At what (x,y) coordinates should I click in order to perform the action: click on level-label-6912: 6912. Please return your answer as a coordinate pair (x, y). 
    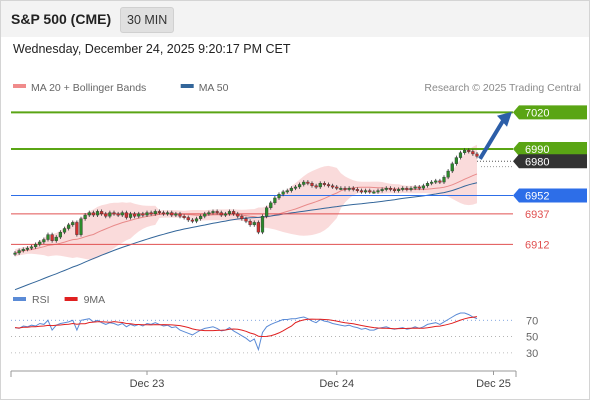
    Looking at the image, I should click on (537, 245).